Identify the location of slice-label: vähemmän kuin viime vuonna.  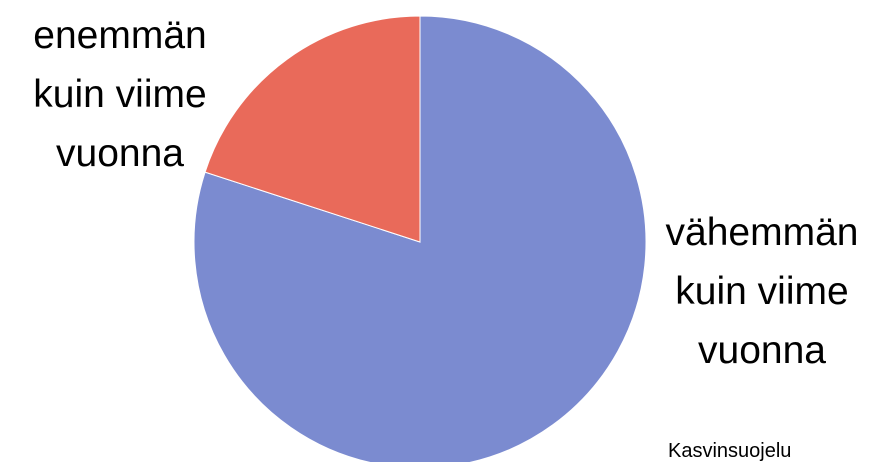
(762, 291).